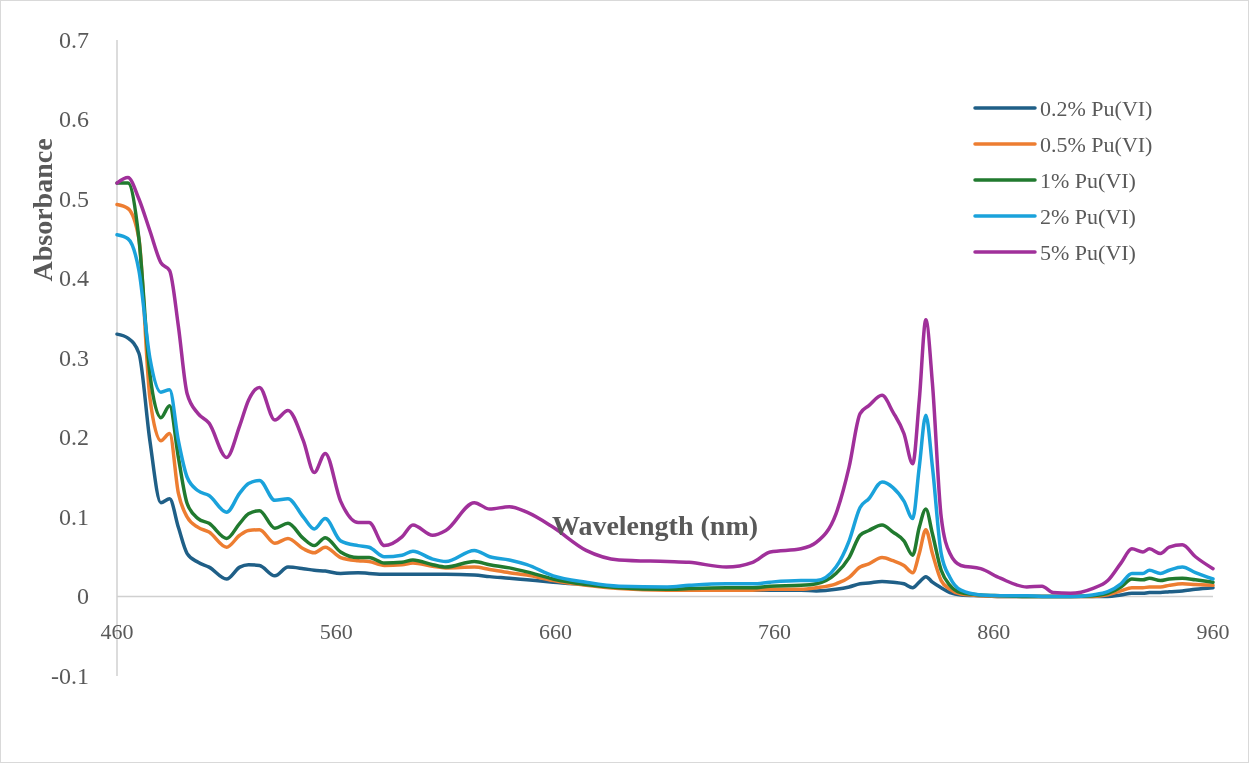  What do you see at coordinates (74, 516) in the screenshot?
I see `y-tick-label: 0.1` at bounding box center [74, 516].